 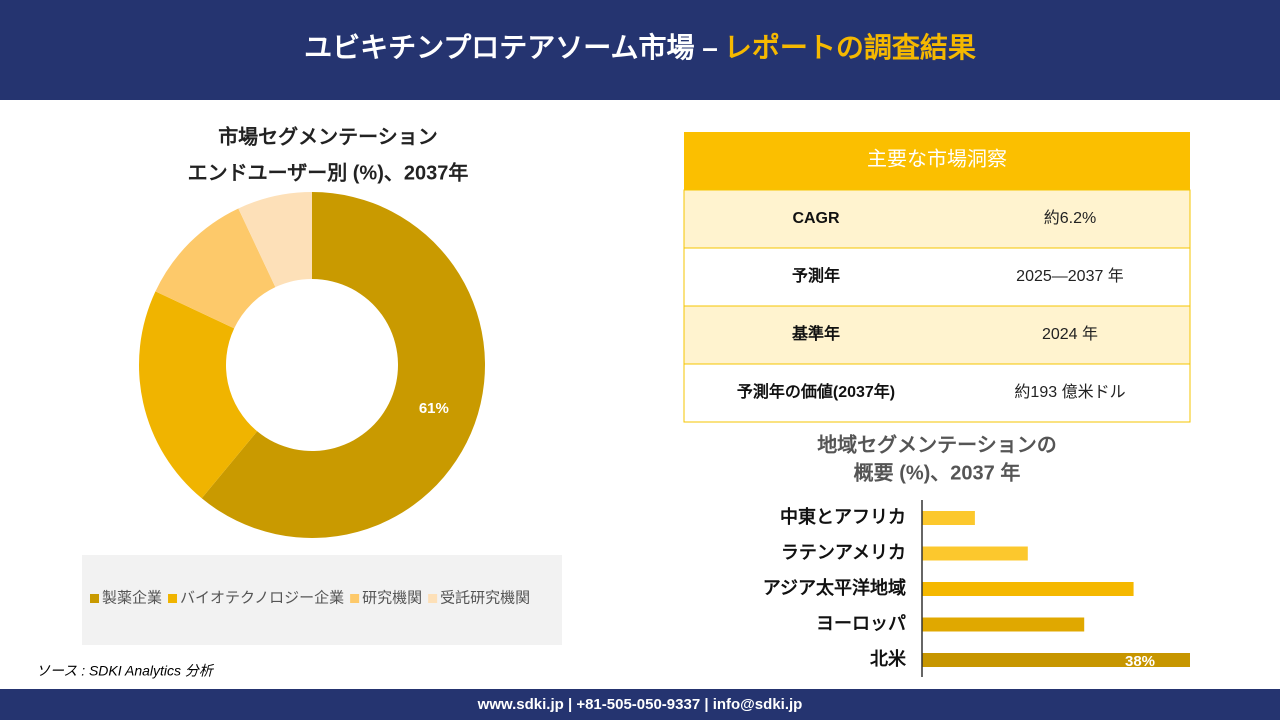 I want to click on chart-title: 概要 (%)、2037 年, so click(x=937, y=472).